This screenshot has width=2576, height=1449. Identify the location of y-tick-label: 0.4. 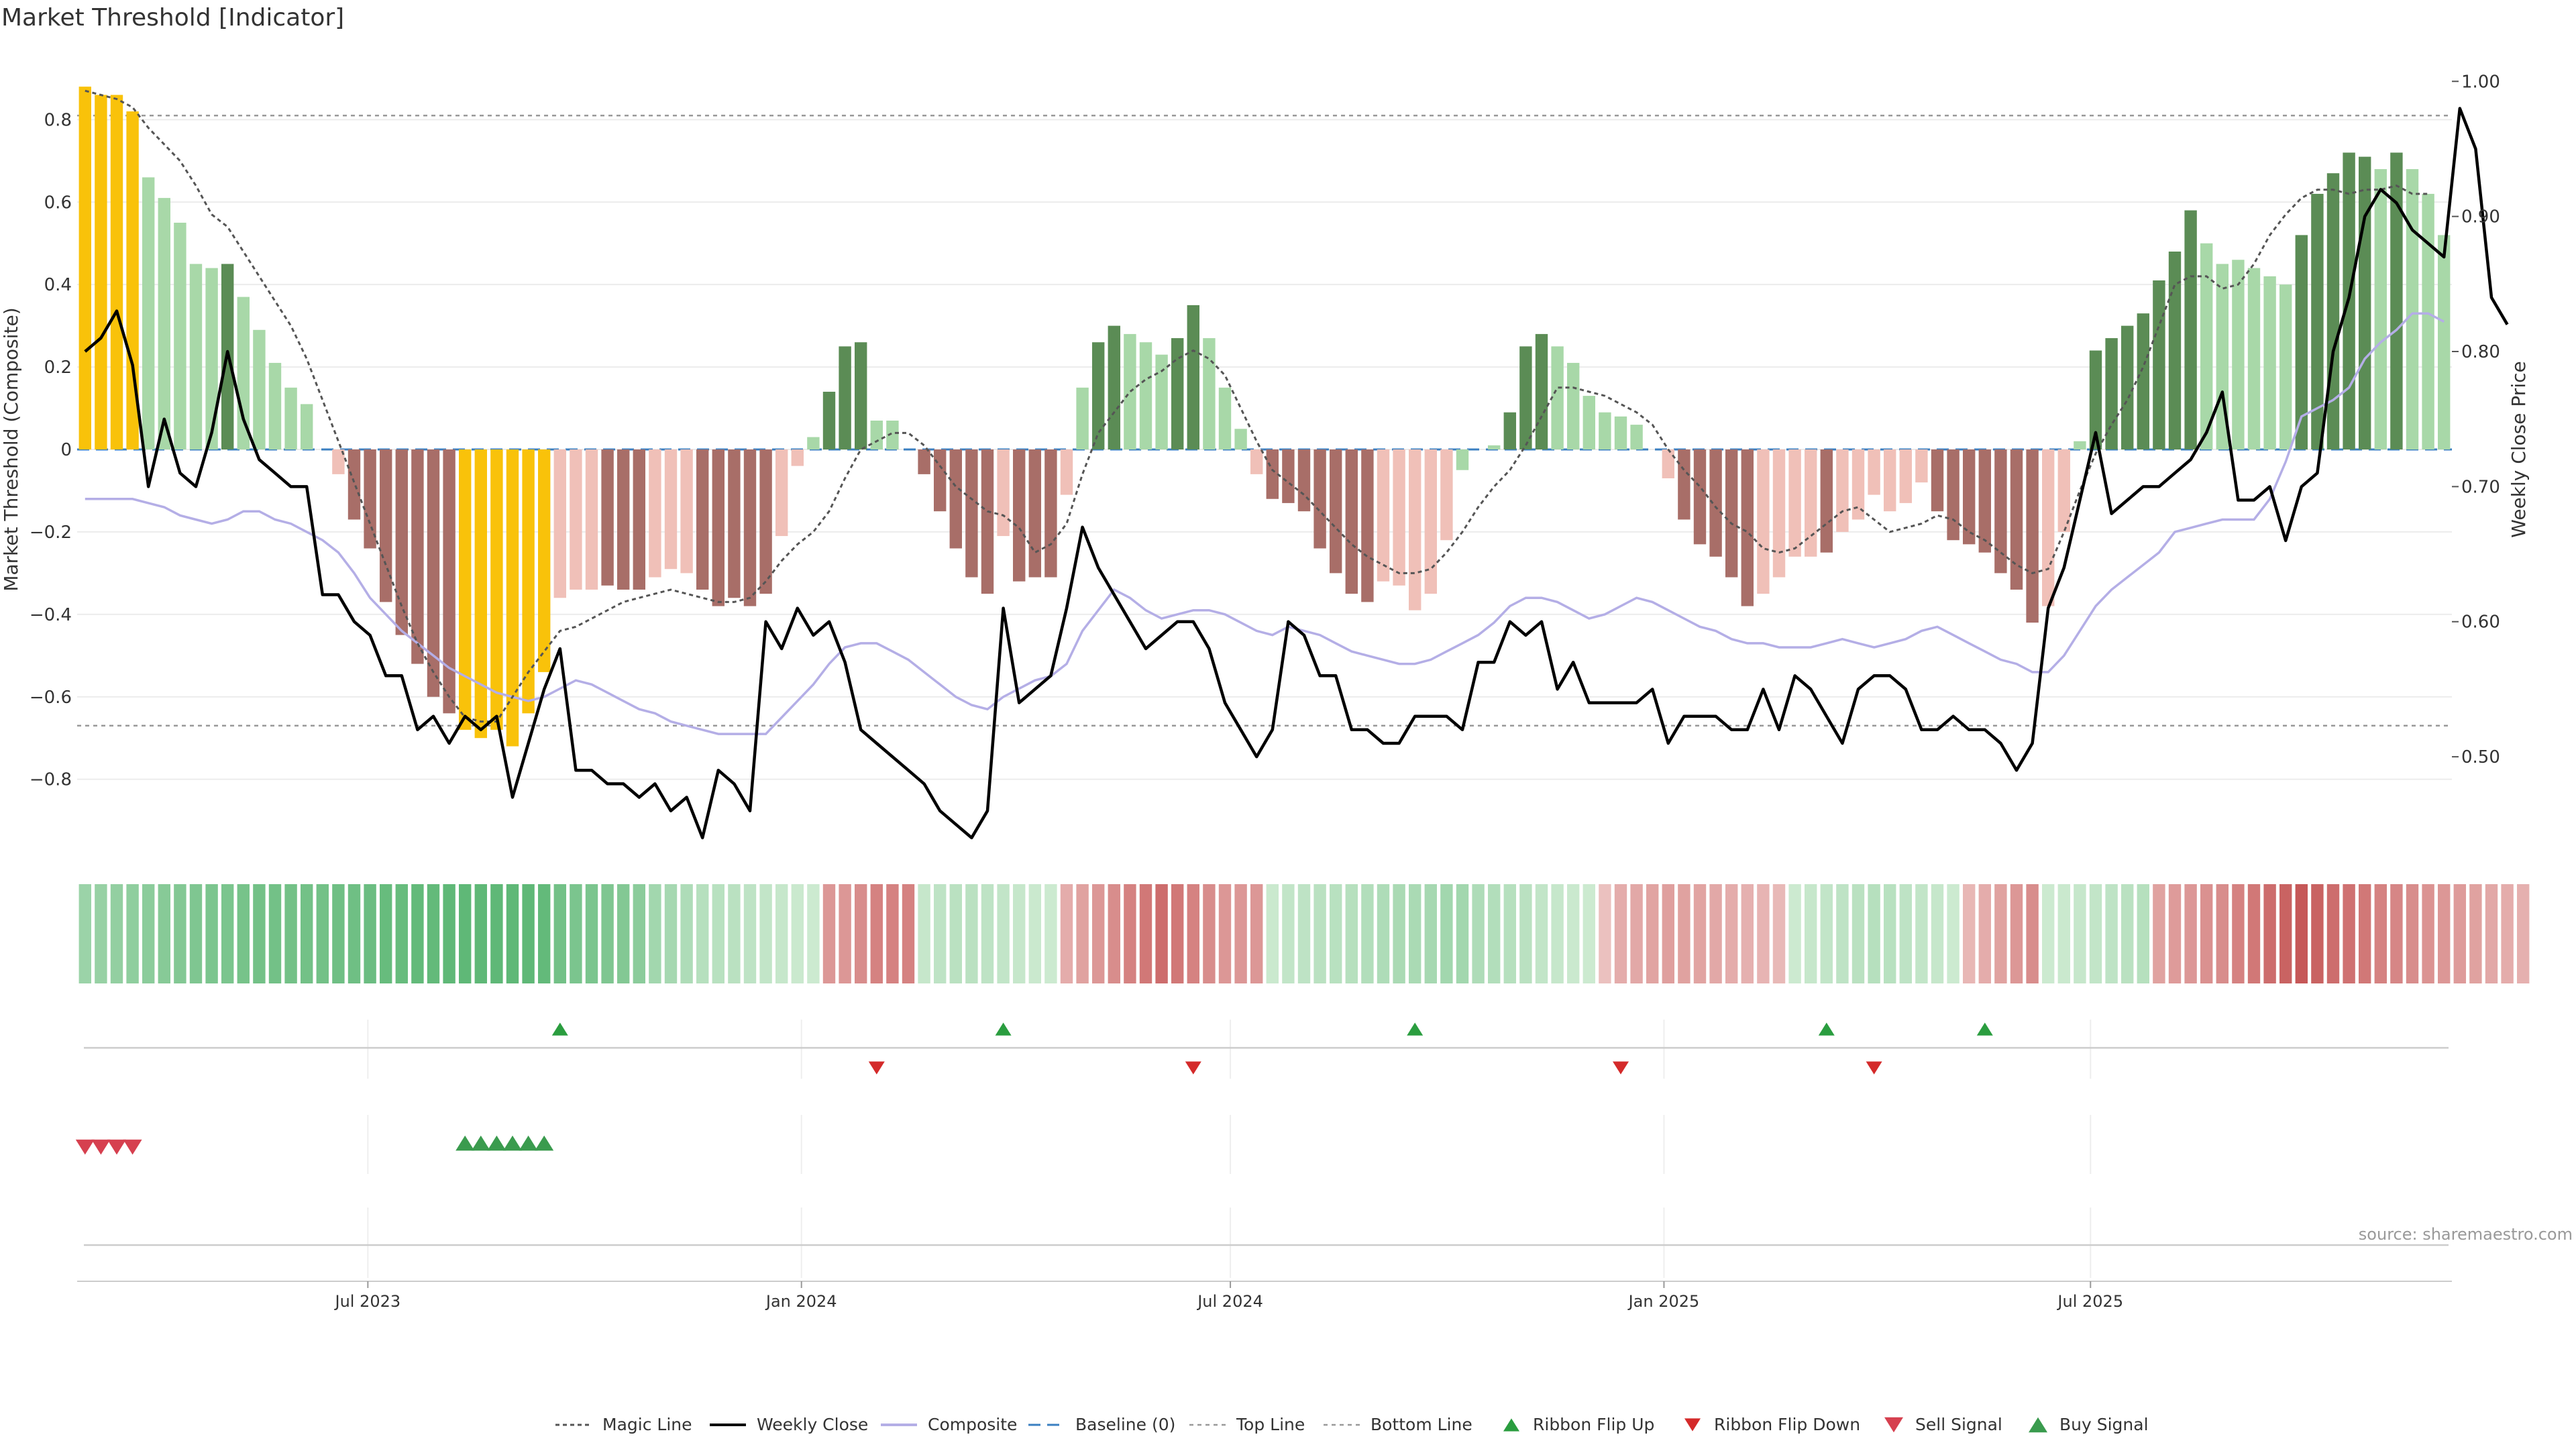
(58, 285).